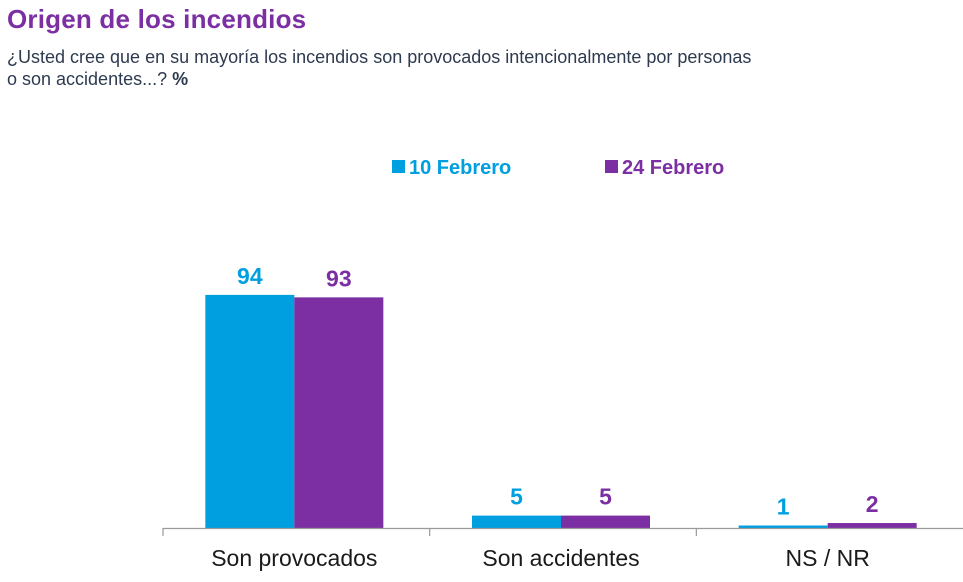 The width and height of the screenshot is (963, 582). Describe the element at coordinates (339, 278) in the screenshot. I see `data-label-2-1: 93` at that location.